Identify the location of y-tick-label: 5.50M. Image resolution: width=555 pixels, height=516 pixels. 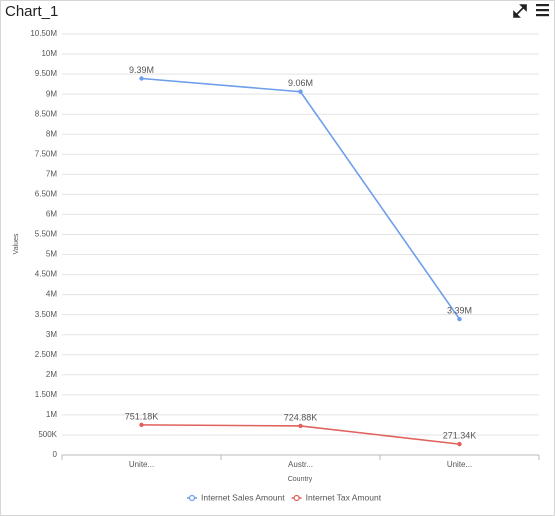
(46, 234).